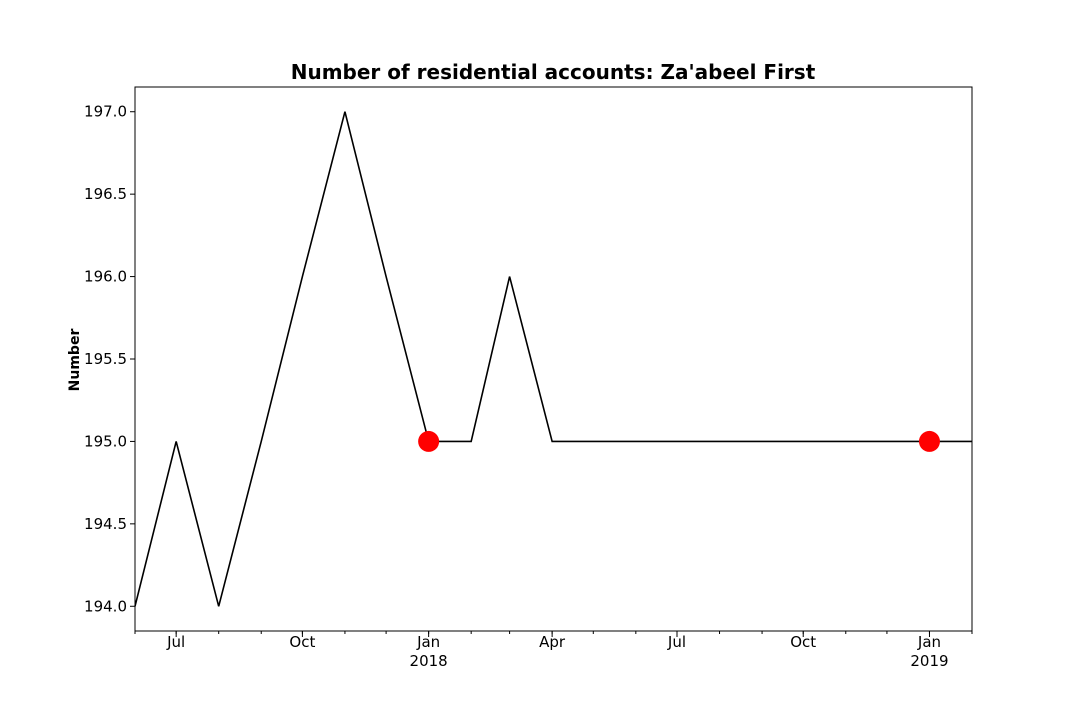 Image resolution: width=1080 pixels, height=720 pixels. Describe the element at coordinates (552, 642) in the screenshot. I see `x-tick-label: Apr` at that location.